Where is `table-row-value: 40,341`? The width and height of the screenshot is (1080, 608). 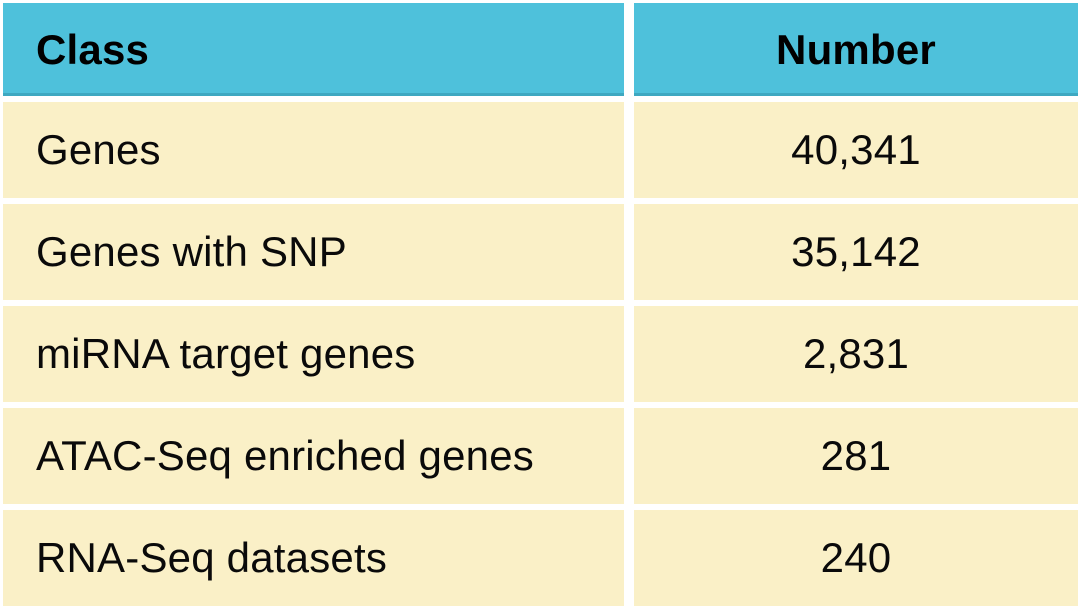
table-row-value: 40,341 is located at coordinates (856, 150).